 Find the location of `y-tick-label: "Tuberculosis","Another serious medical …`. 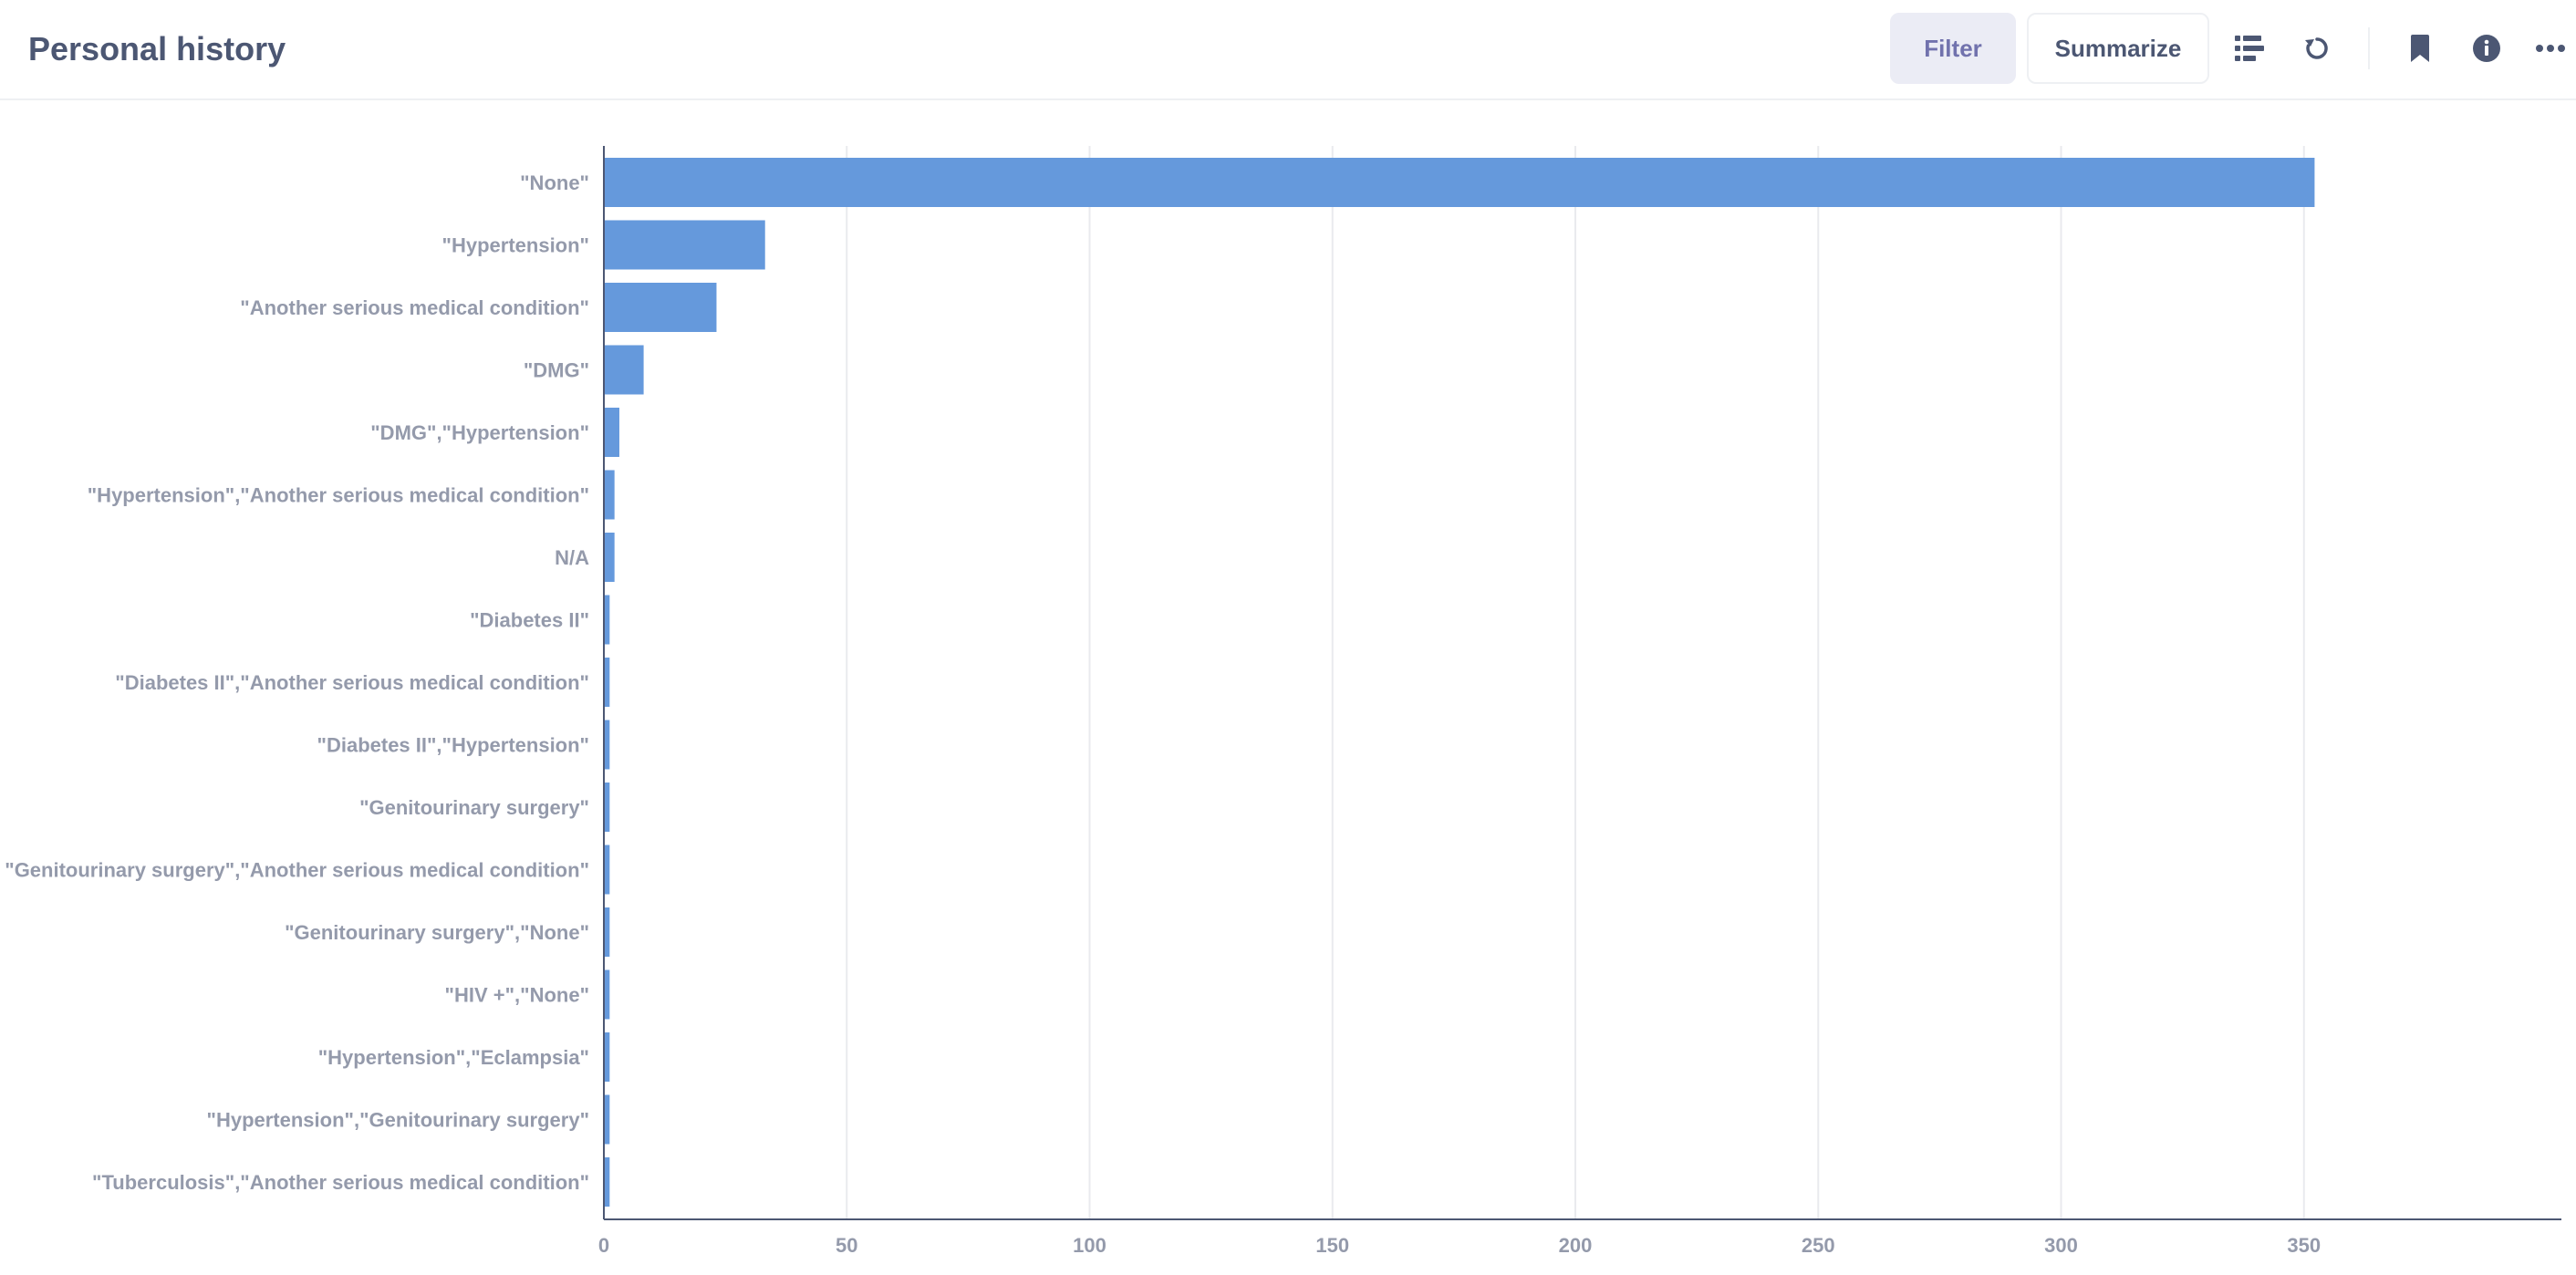

y-tick-label: "Tuberculosis","Another serious medical … is located at coordinates (340, 1182).